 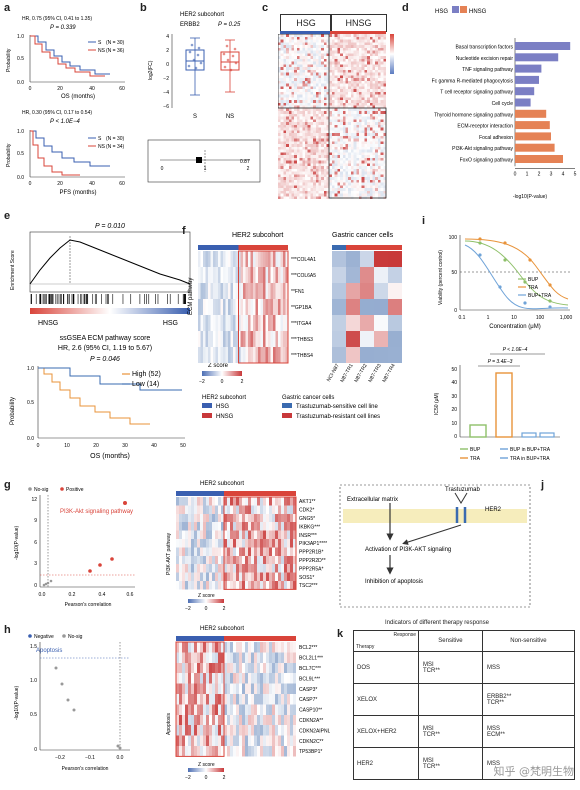 What do you see at coordinates (33, 681) in the screenshot?
I see `tick: 1.0` at bounding box center [33, 681].